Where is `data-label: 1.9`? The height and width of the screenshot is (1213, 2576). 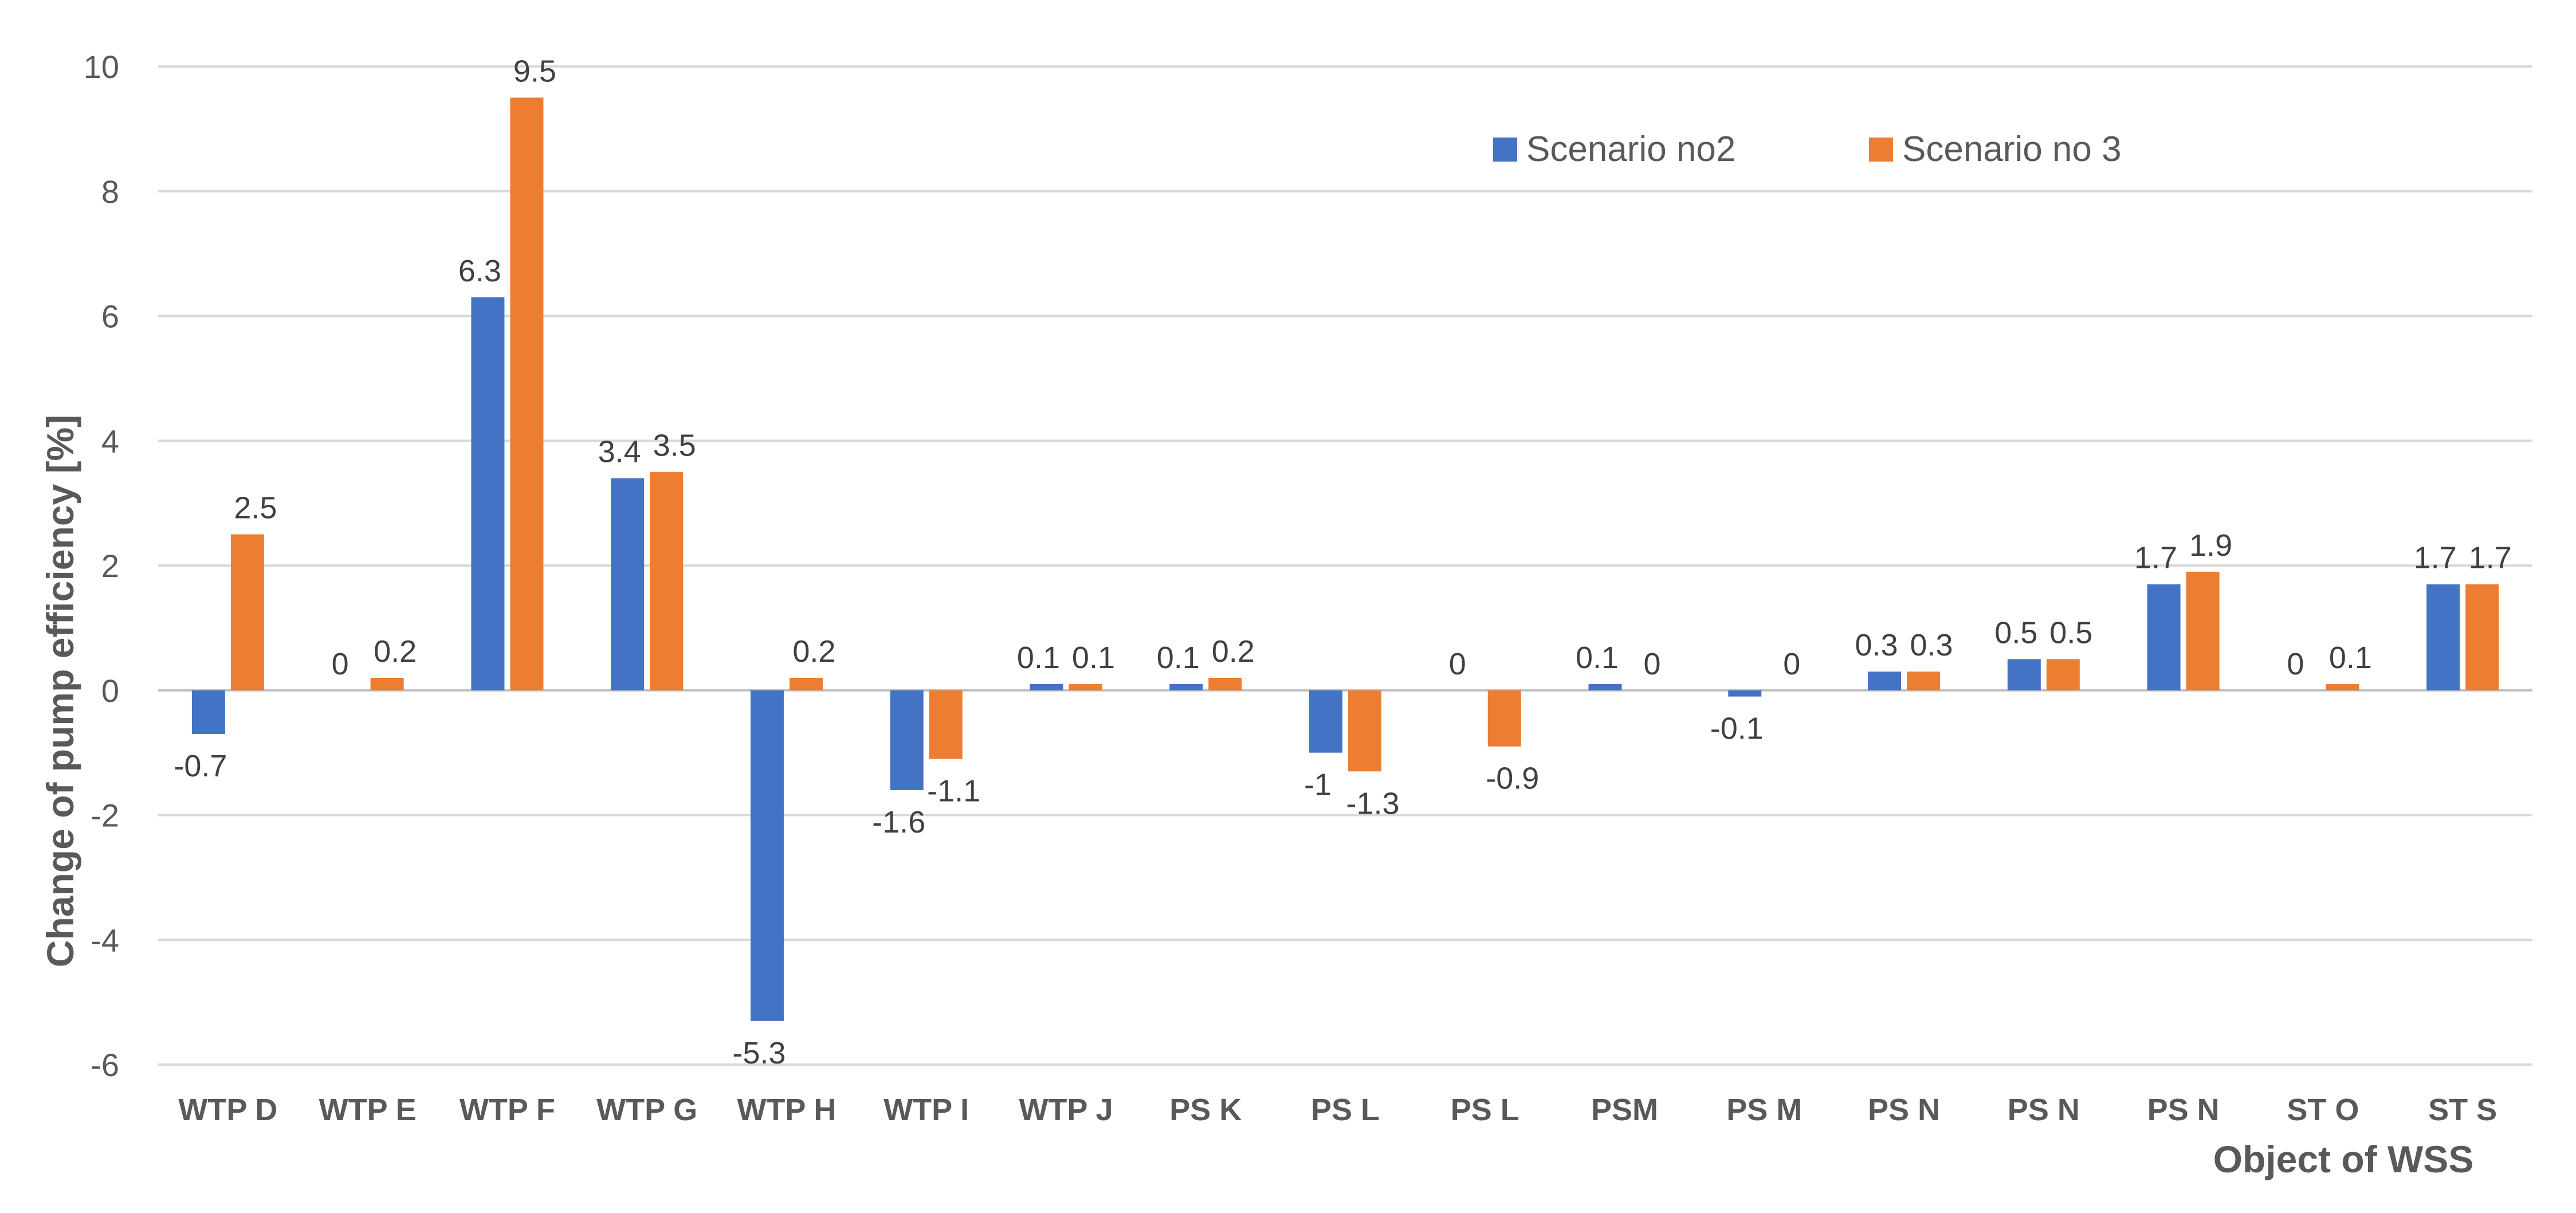
data-label: 1.9 is located at coordinates (2210, 545).